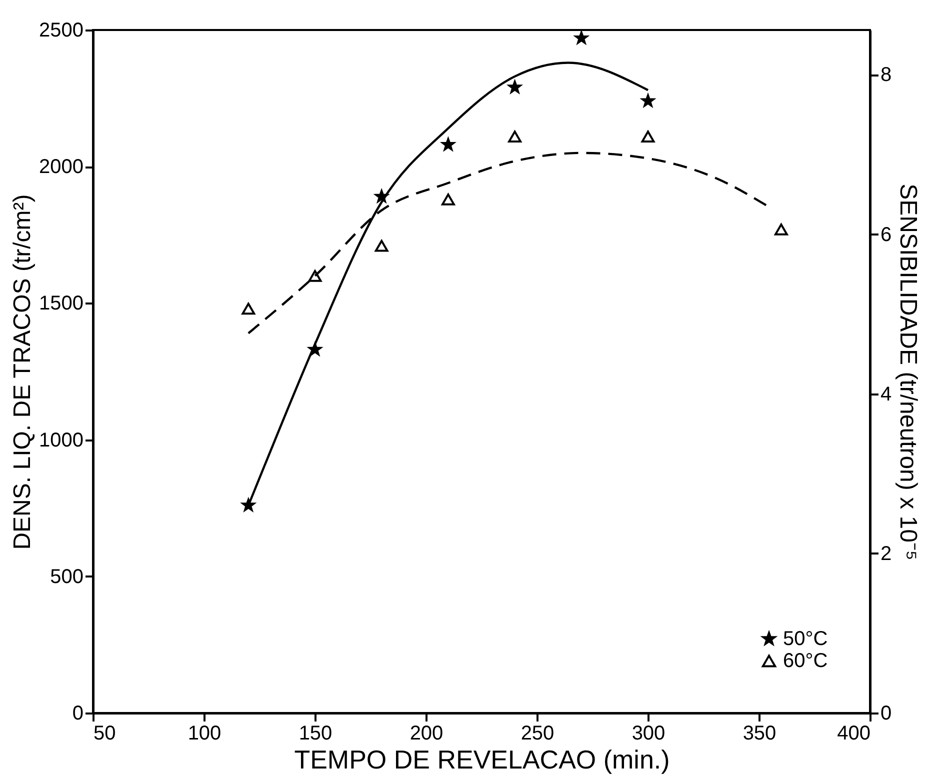 The width and height of the screenshot is (930, 783). What do you see at coordinates (886, 75) in the screenshot?
I see `y2-tick-label: 8` at bounding box center [886, 75].